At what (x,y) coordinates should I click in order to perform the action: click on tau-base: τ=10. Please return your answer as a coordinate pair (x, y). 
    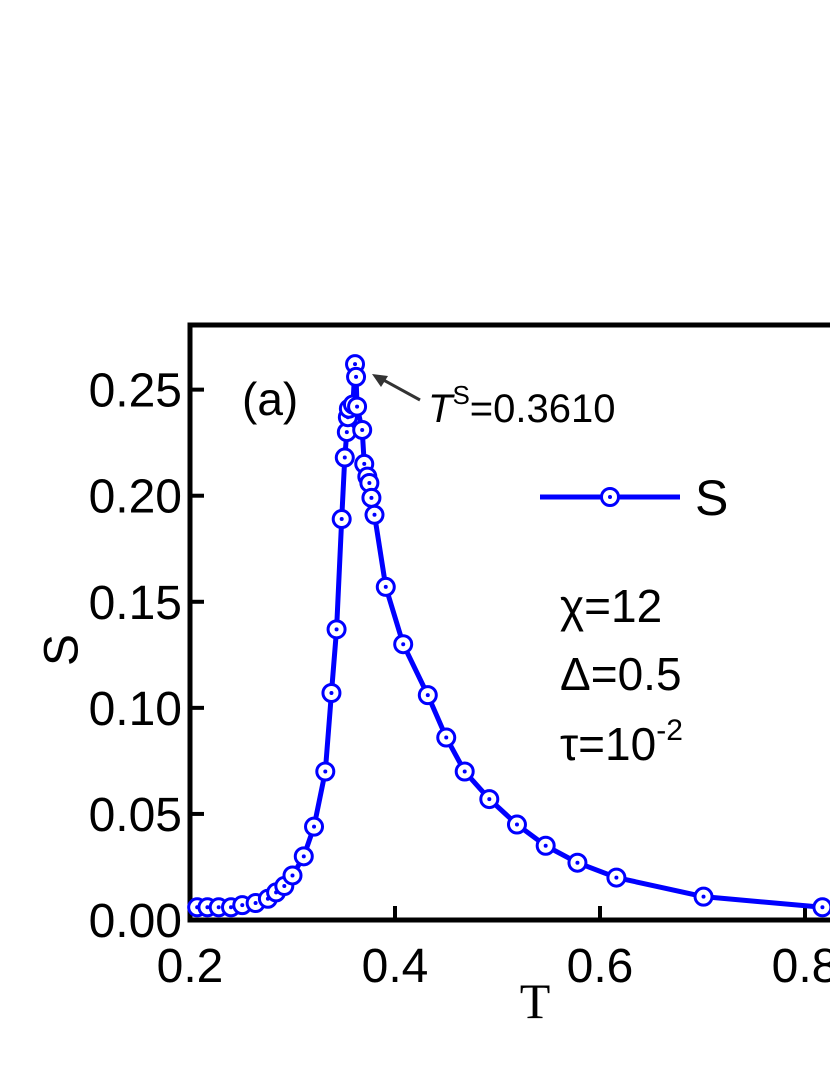
    Looking at the image, I should click on (608, 744).